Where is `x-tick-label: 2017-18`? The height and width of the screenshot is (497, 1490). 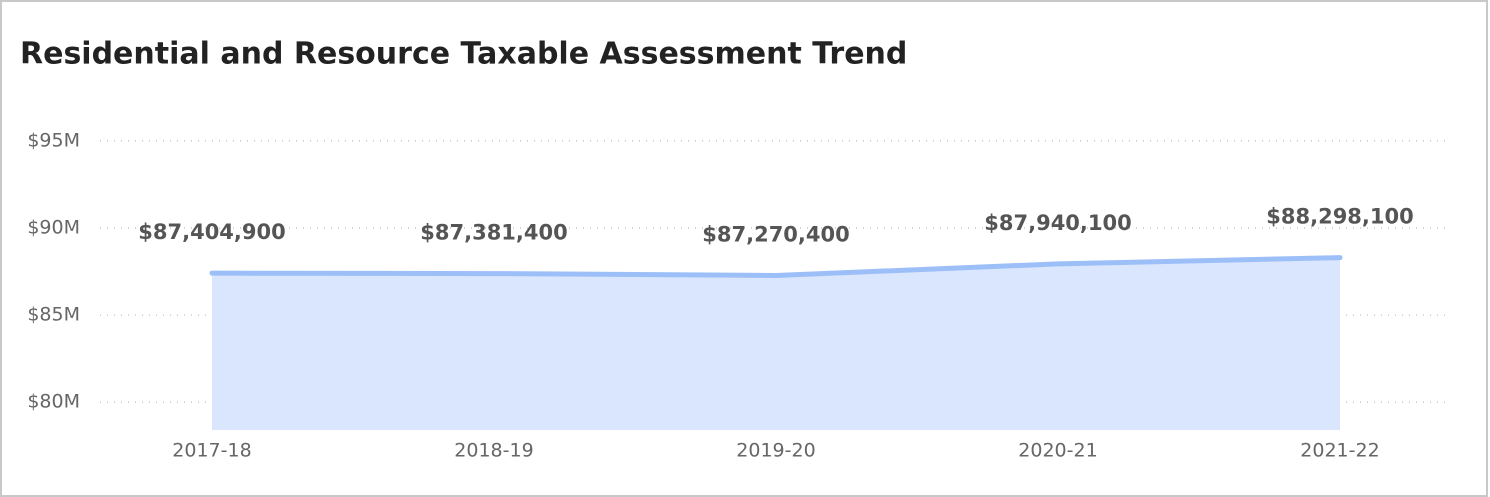
x-tick-label: 2017-18 is located at coordinates (211, 451).